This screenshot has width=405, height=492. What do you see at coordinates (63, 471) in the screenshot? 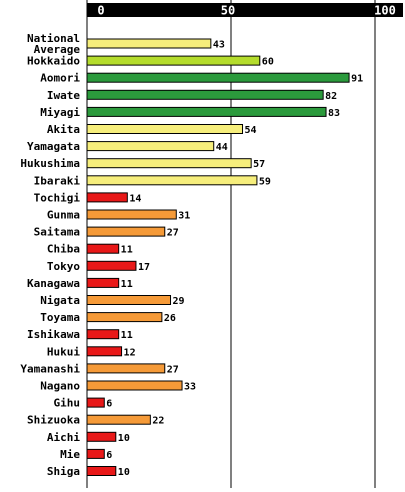
I see `category-label: Shiga` at bounding box center [63, 471].